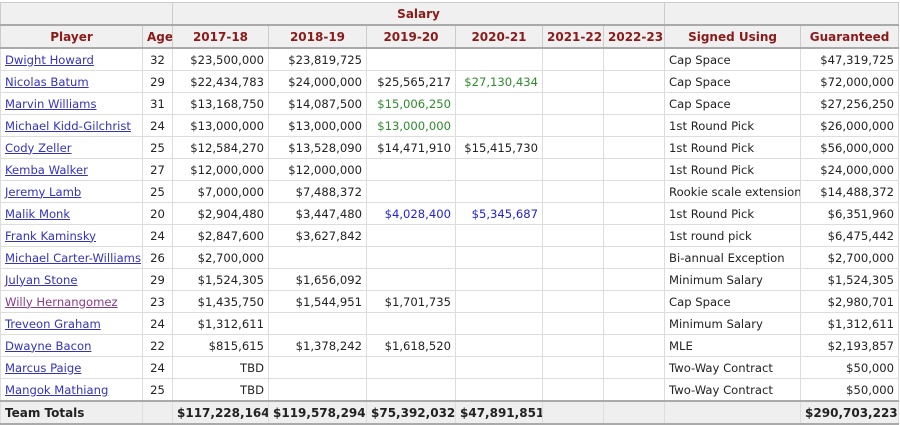 The image size is (900, 425). I want to click on signed-using-cell: Minimum Salary, so click(733, 279).